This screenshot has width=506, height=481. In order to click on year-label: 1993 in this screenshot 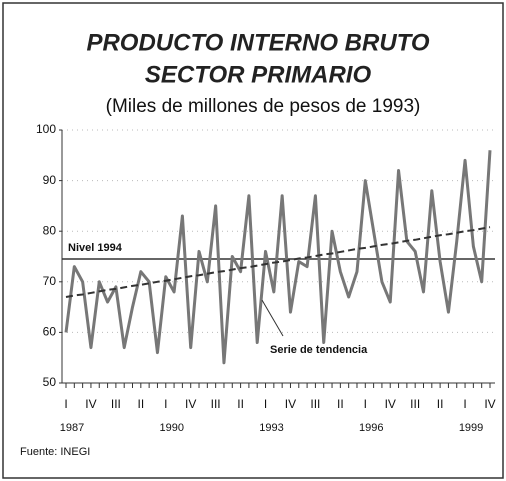, I will do `click(271, 428)`.